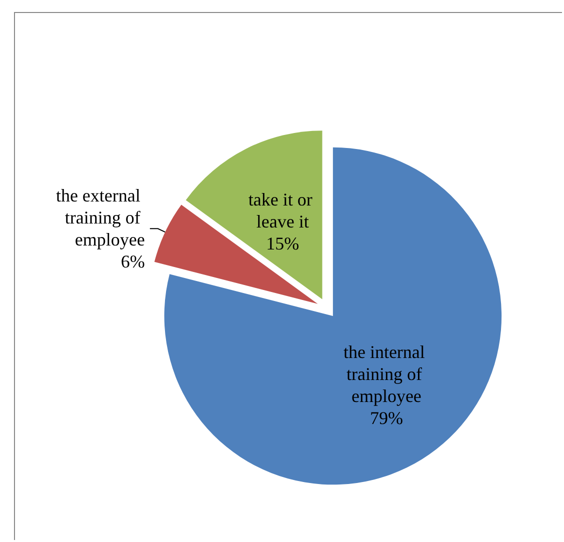 The width and height of the screenshot is (564, 542). What do you see at coordinates (282, 210) in the screenshot?
I see `slice-label: take it or leave it` at bounding box center [282, 210].